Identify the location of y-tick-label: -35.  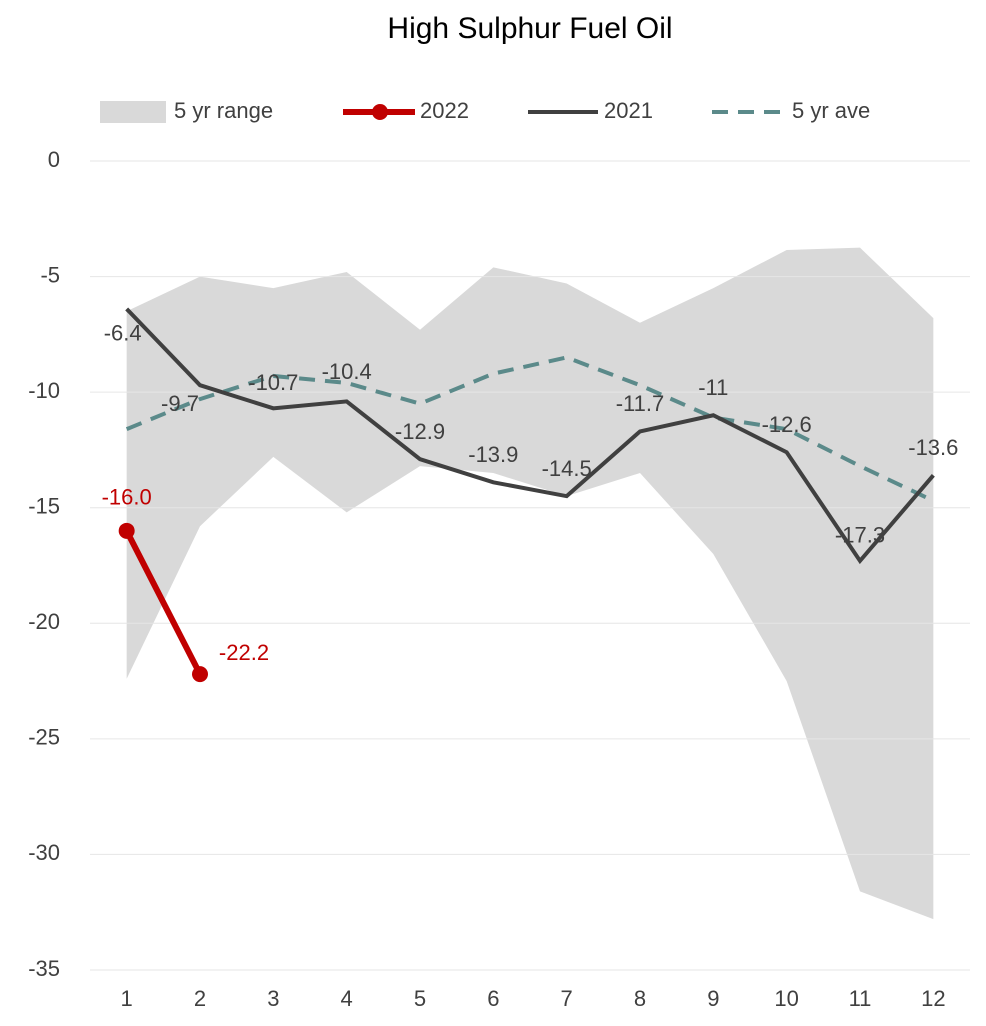
(44, 968).